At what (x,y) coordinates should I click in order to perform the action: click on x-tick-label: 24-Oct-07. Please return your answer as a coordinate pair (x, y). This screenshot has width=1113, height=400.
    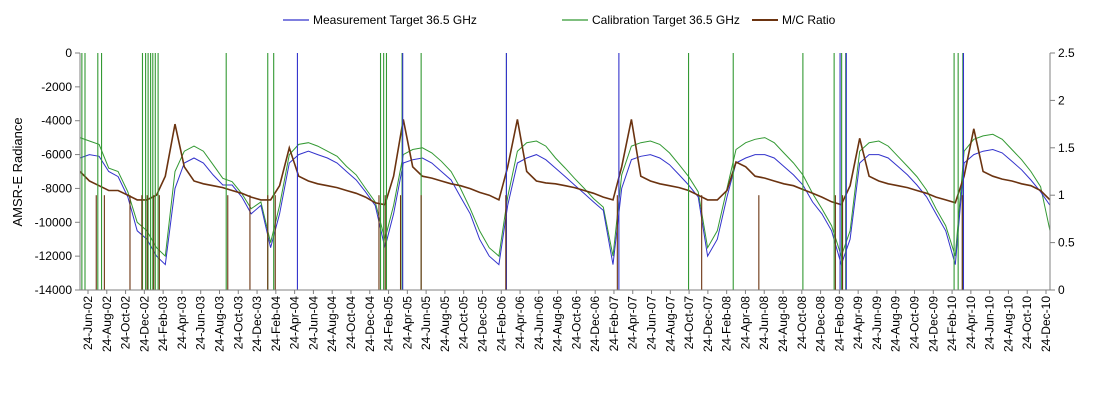
    Looking at the image, I should click on (689, 323).